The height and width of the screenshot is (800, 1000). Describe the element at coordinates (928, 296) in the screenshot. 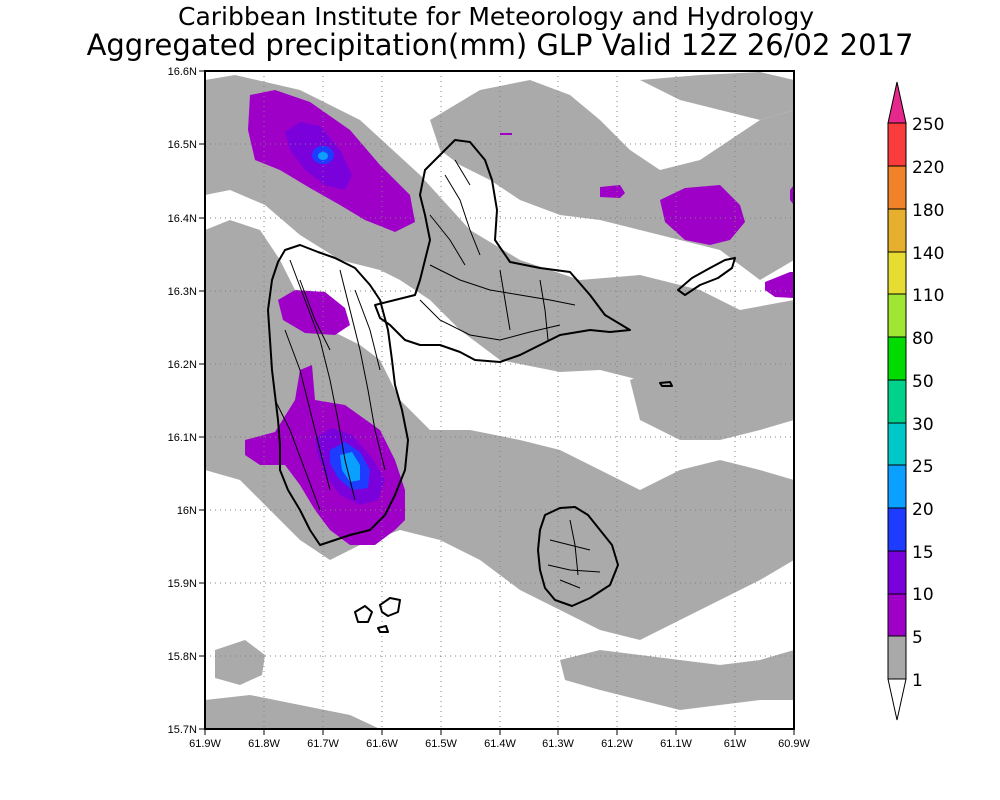

I see `colorbar-label: 110` at that location.